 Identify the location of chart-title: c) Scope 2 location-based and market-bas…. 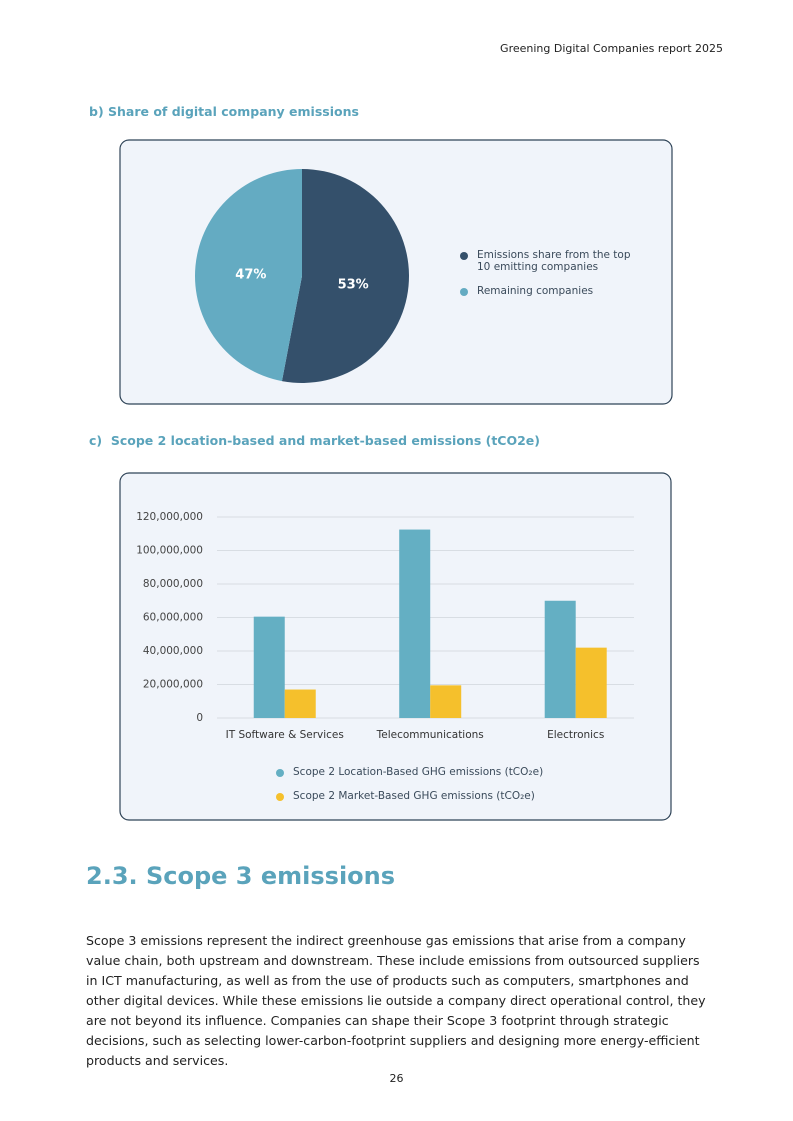
(314, 440).